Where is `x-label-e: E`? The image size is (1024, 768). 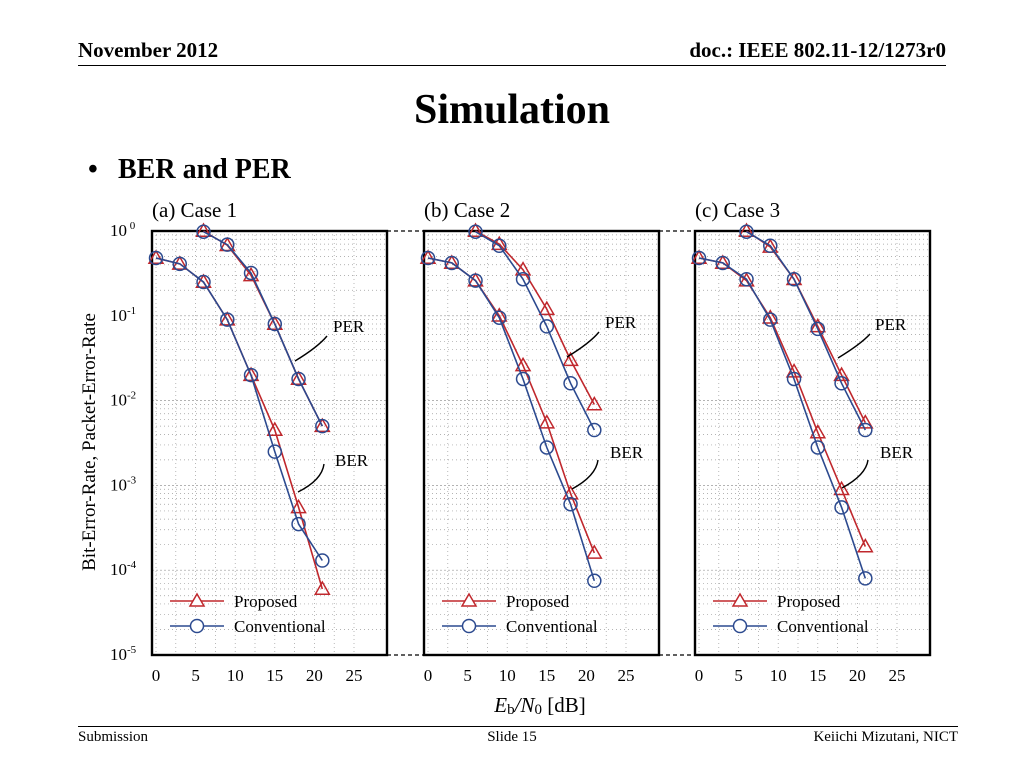 x-label-e: E is located at coordinates (500, 705).